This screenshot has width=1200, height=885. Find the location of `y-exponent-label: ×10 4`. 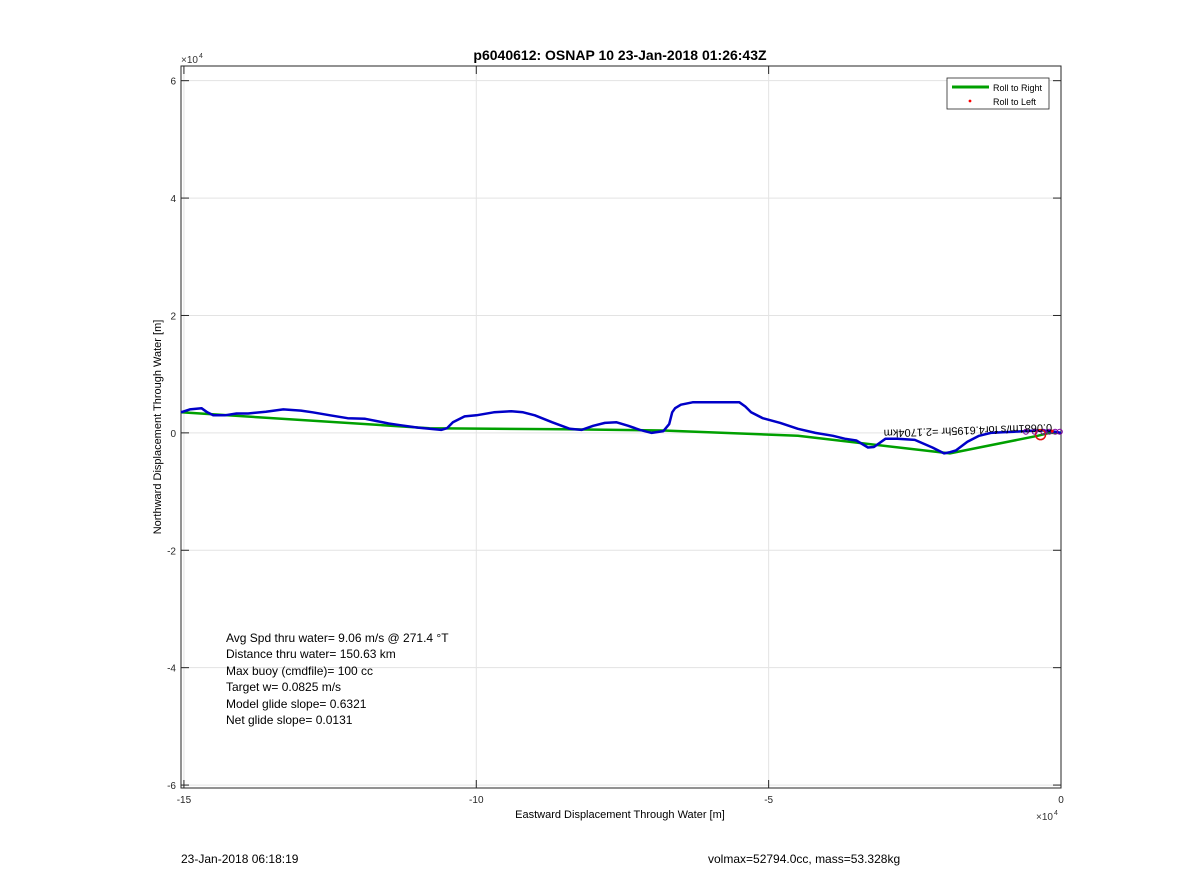

y-exponent-label: ×10 4 is located at coordinates (192, 59).